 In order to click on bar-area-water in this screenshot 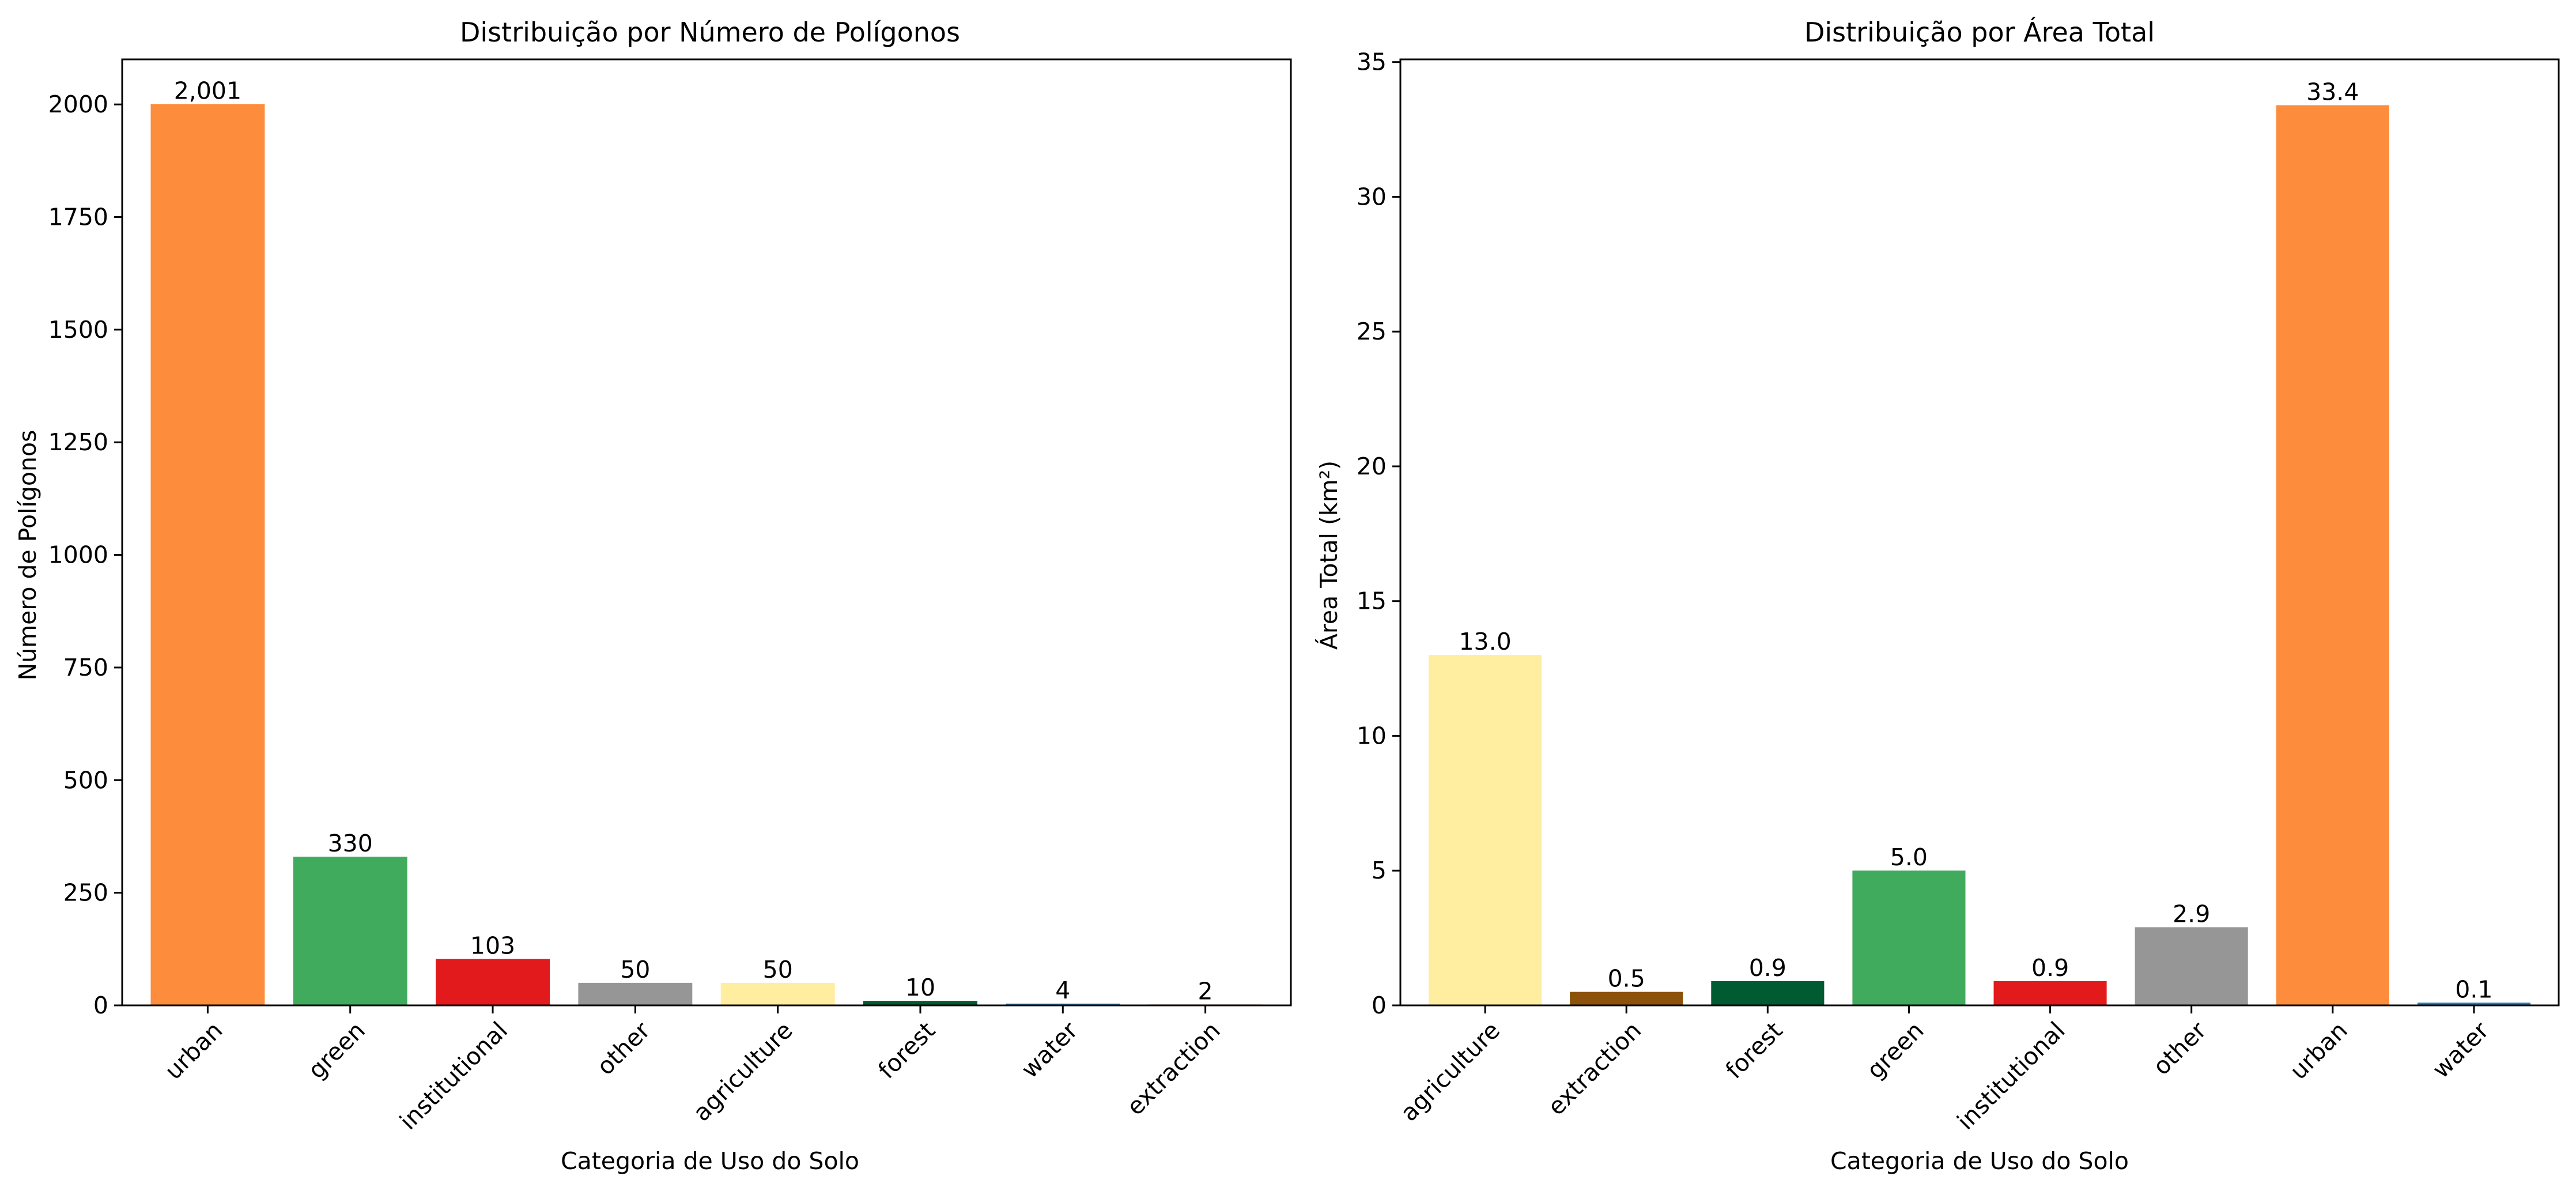, I will do `click(2474, 1003)`.